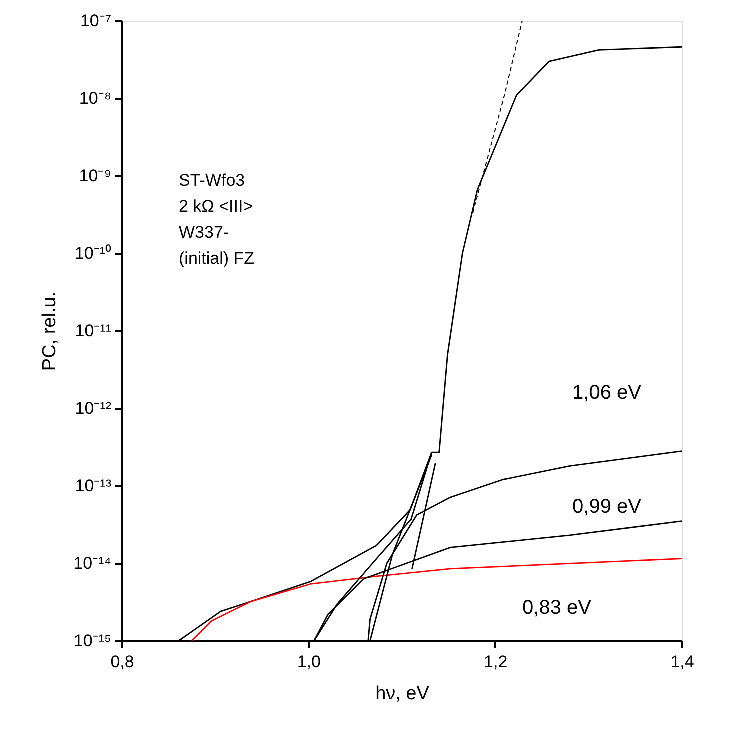  Describe the element at coordinates (95, 98) in the screenshot. I see `y-tick-label: 10⁻⁸` at that location.